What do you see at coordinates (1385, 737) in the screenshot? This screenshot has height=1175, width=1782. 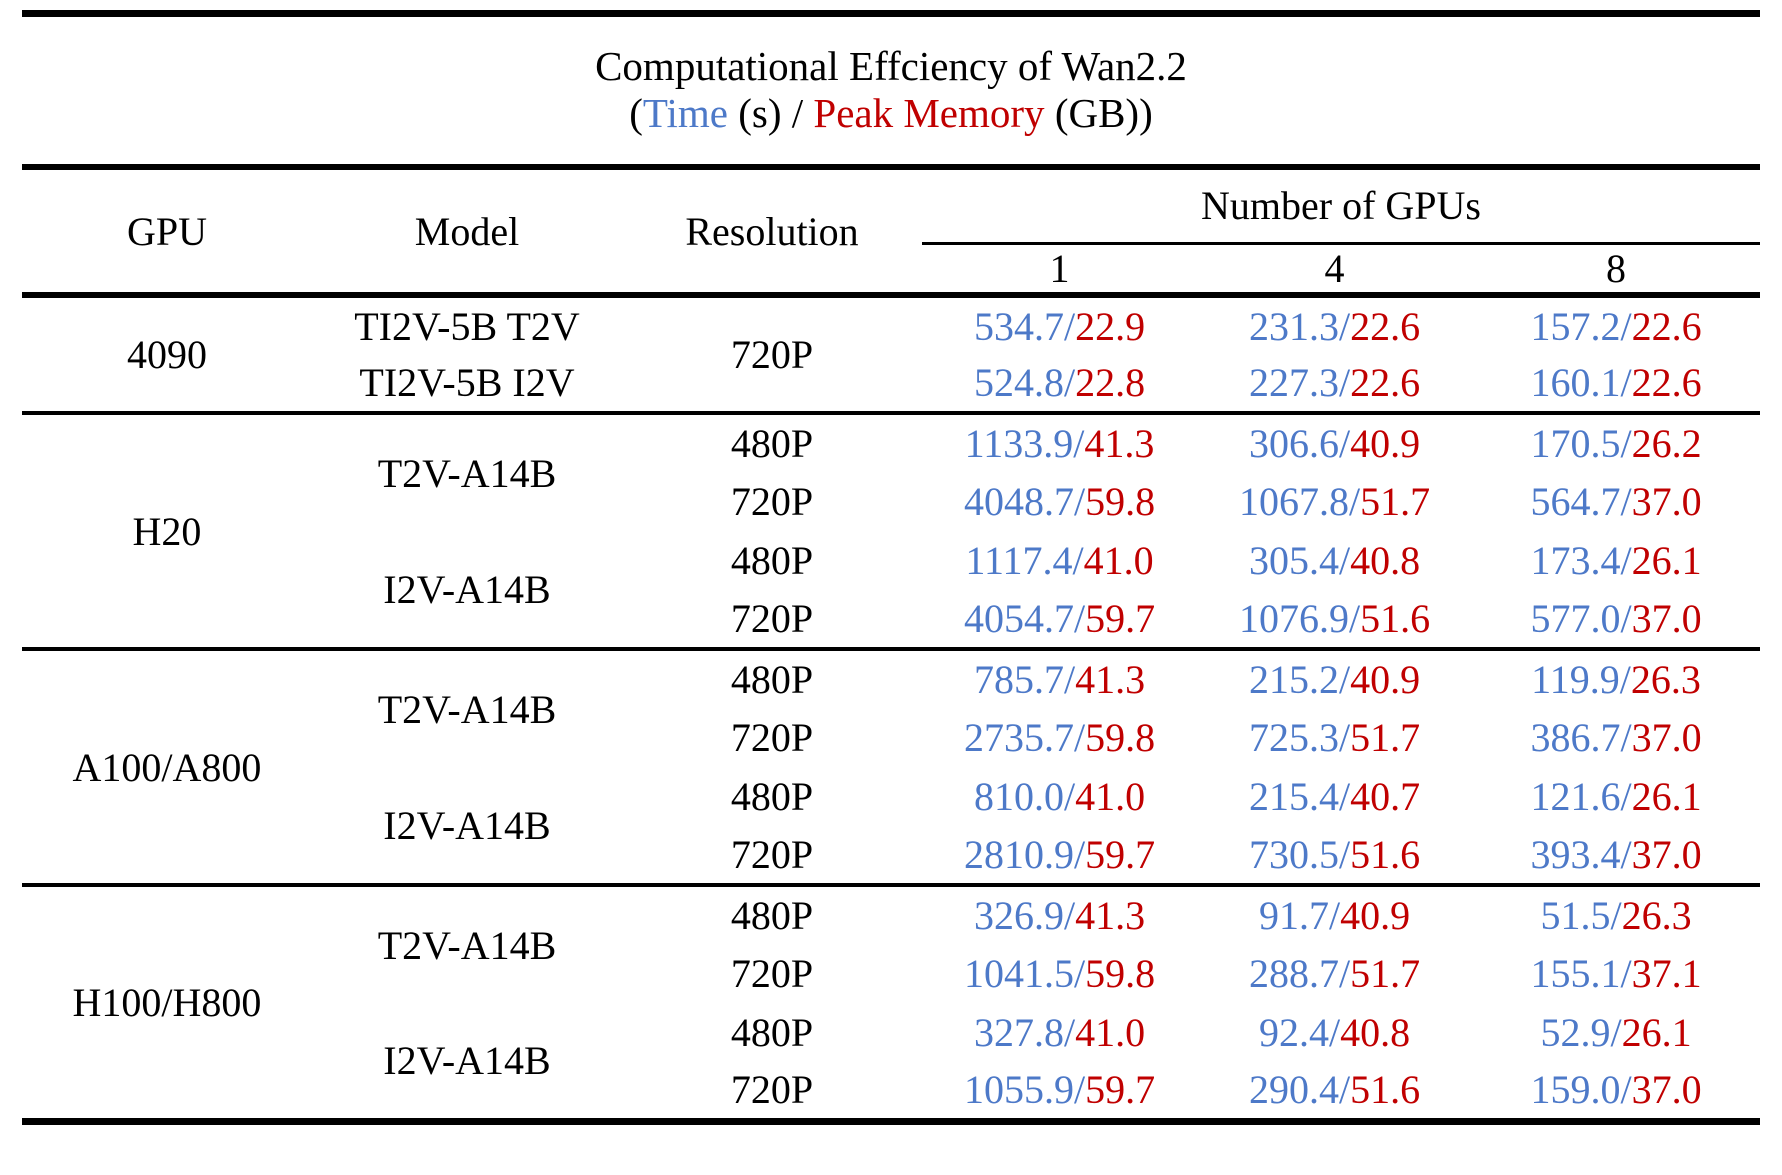 I see `memory-value: 51.7` at bounding box center [1385, 737].